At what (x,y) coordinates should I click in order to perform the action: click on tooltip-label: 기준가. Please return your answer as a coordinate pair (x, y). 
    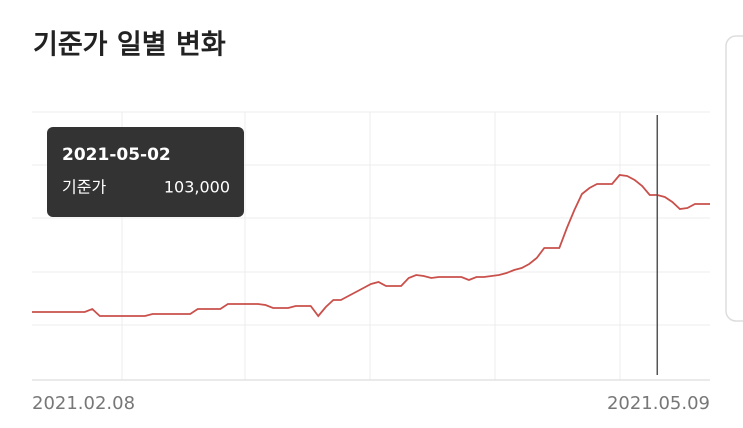
    Looking at the image, I should click on (84, 187).